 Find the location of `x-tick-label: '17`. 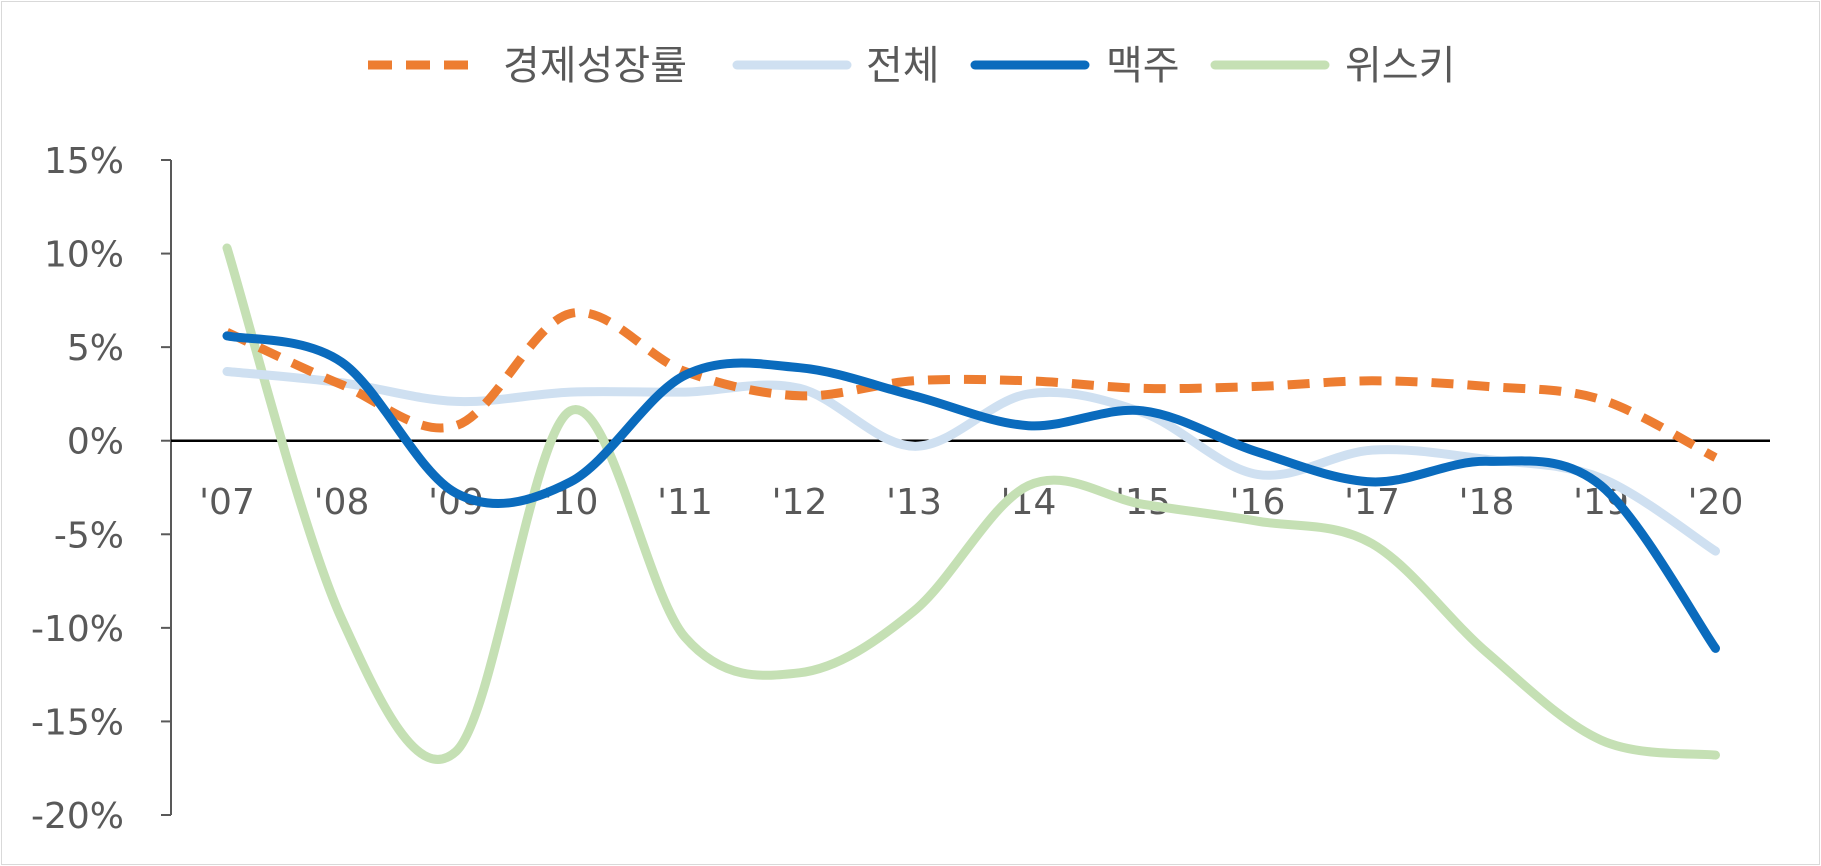

x-tick-label: '17 is located at coordinates (1372, 502).